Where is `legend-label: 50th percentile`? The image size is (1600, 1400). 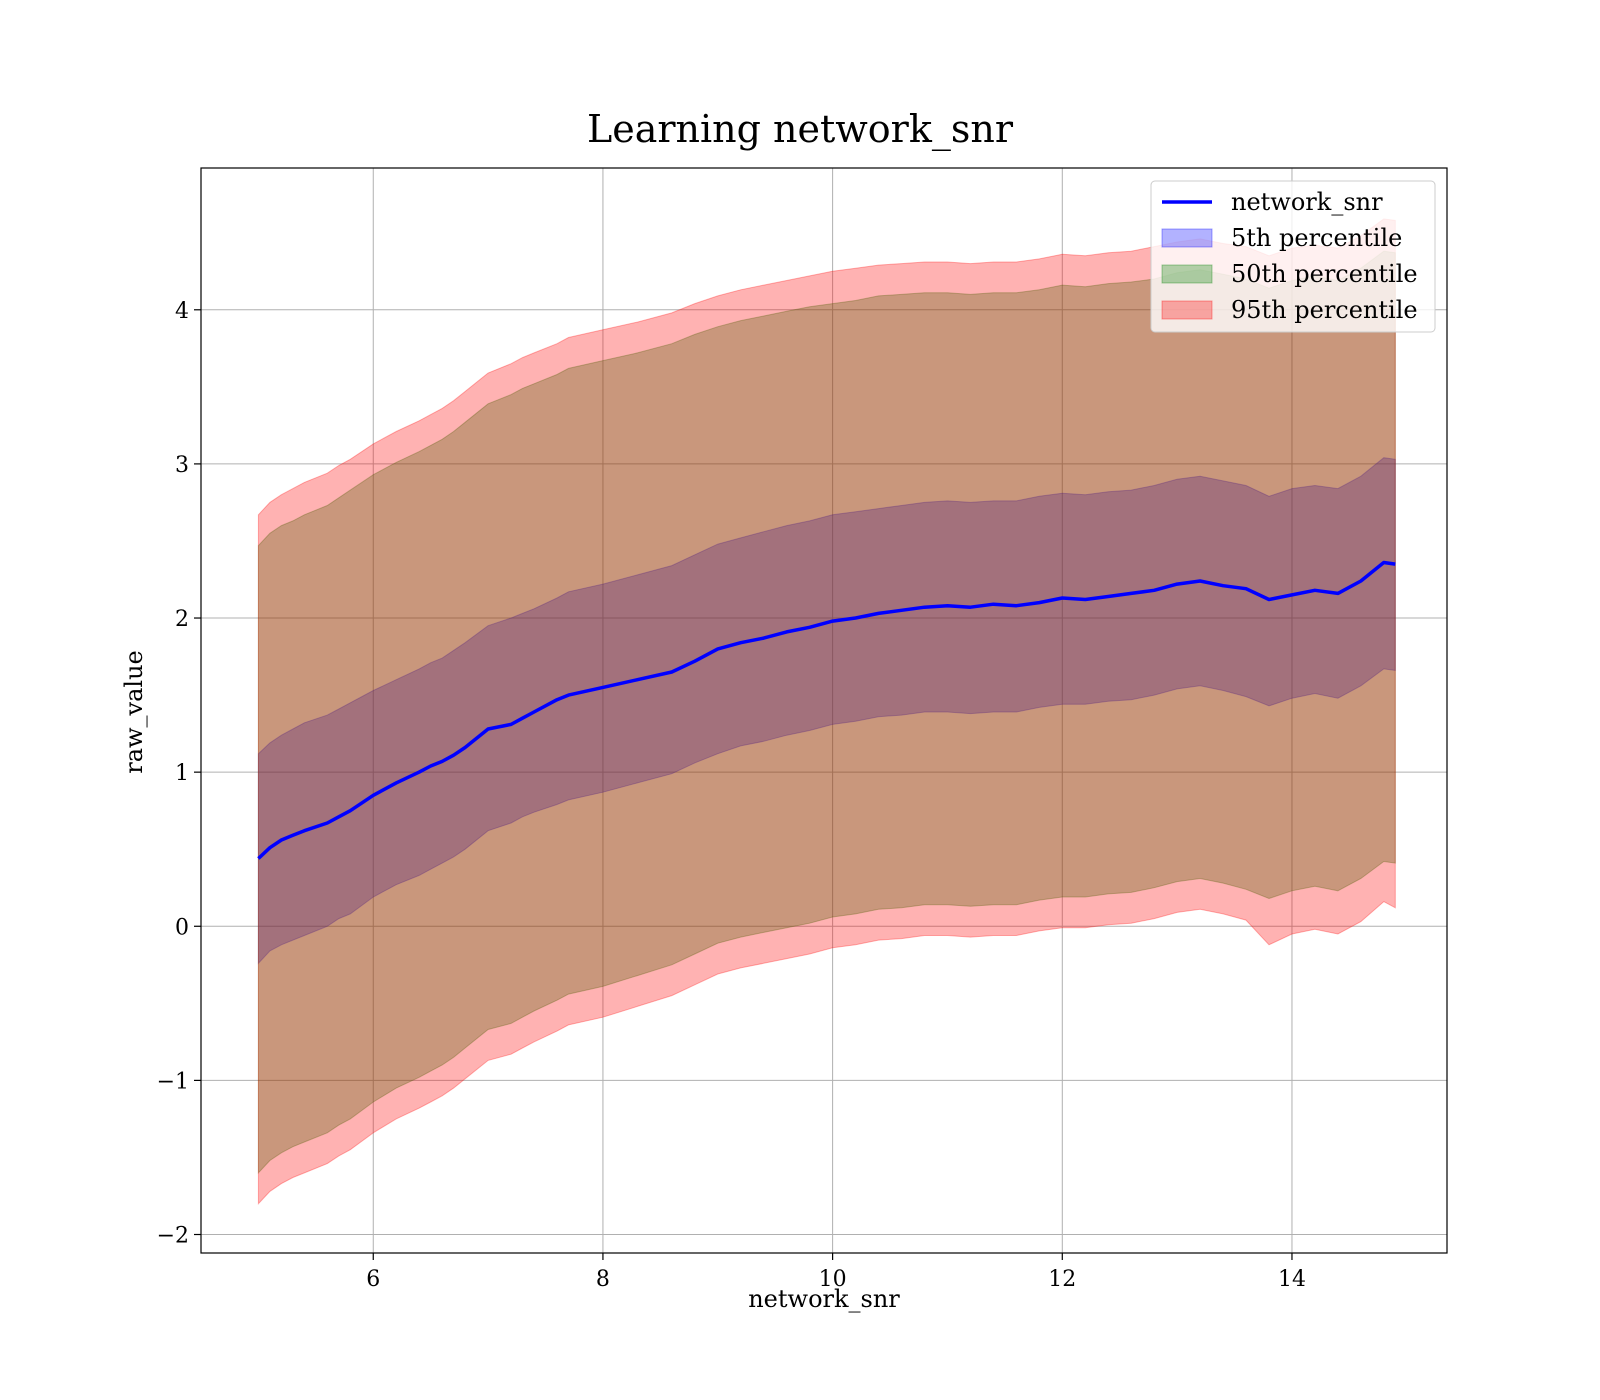
legend-label: 50th percentile is located at coordinates (1324, 274).